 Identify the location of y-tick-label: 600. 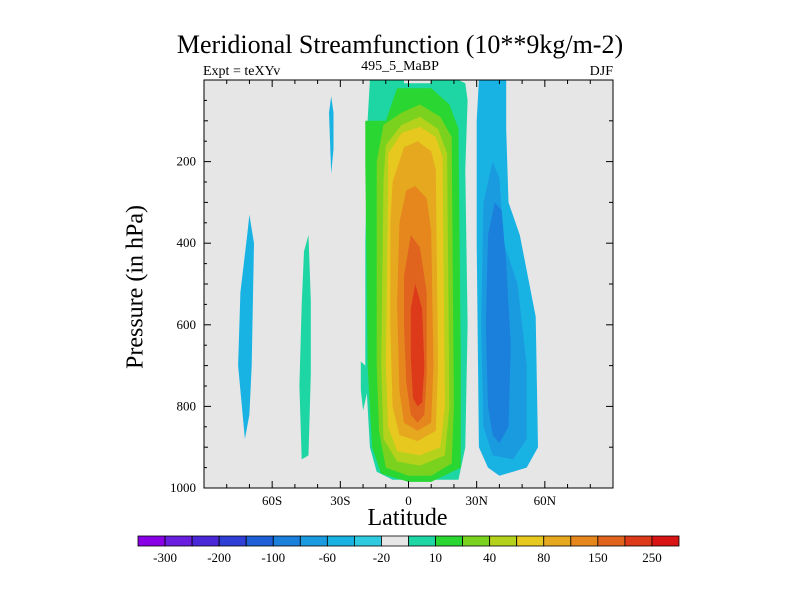
(187, 324).